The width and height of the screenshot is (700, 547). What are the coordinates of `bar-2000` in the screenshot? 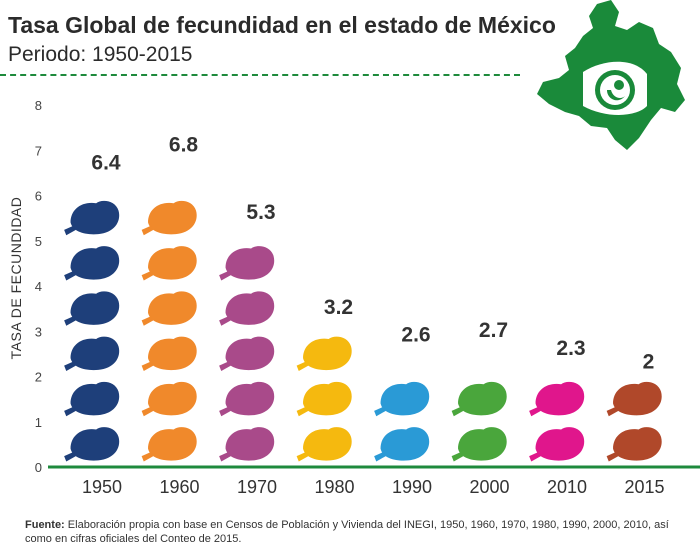 It's located at (479, 403).